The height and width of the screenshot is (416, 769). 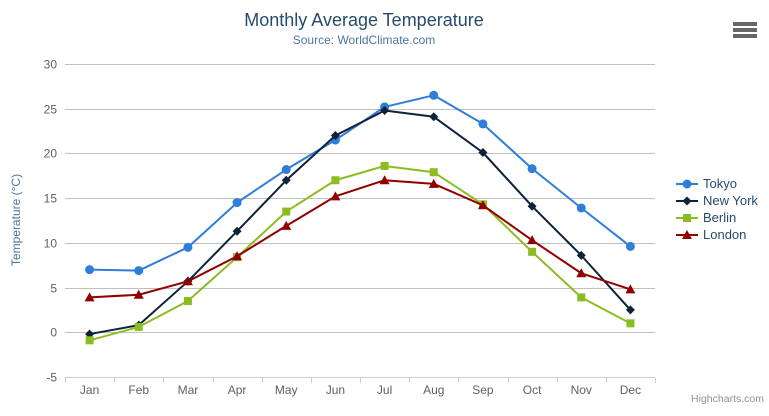 I want to click on y-axis-label: 20, so click(x=51, y=154).